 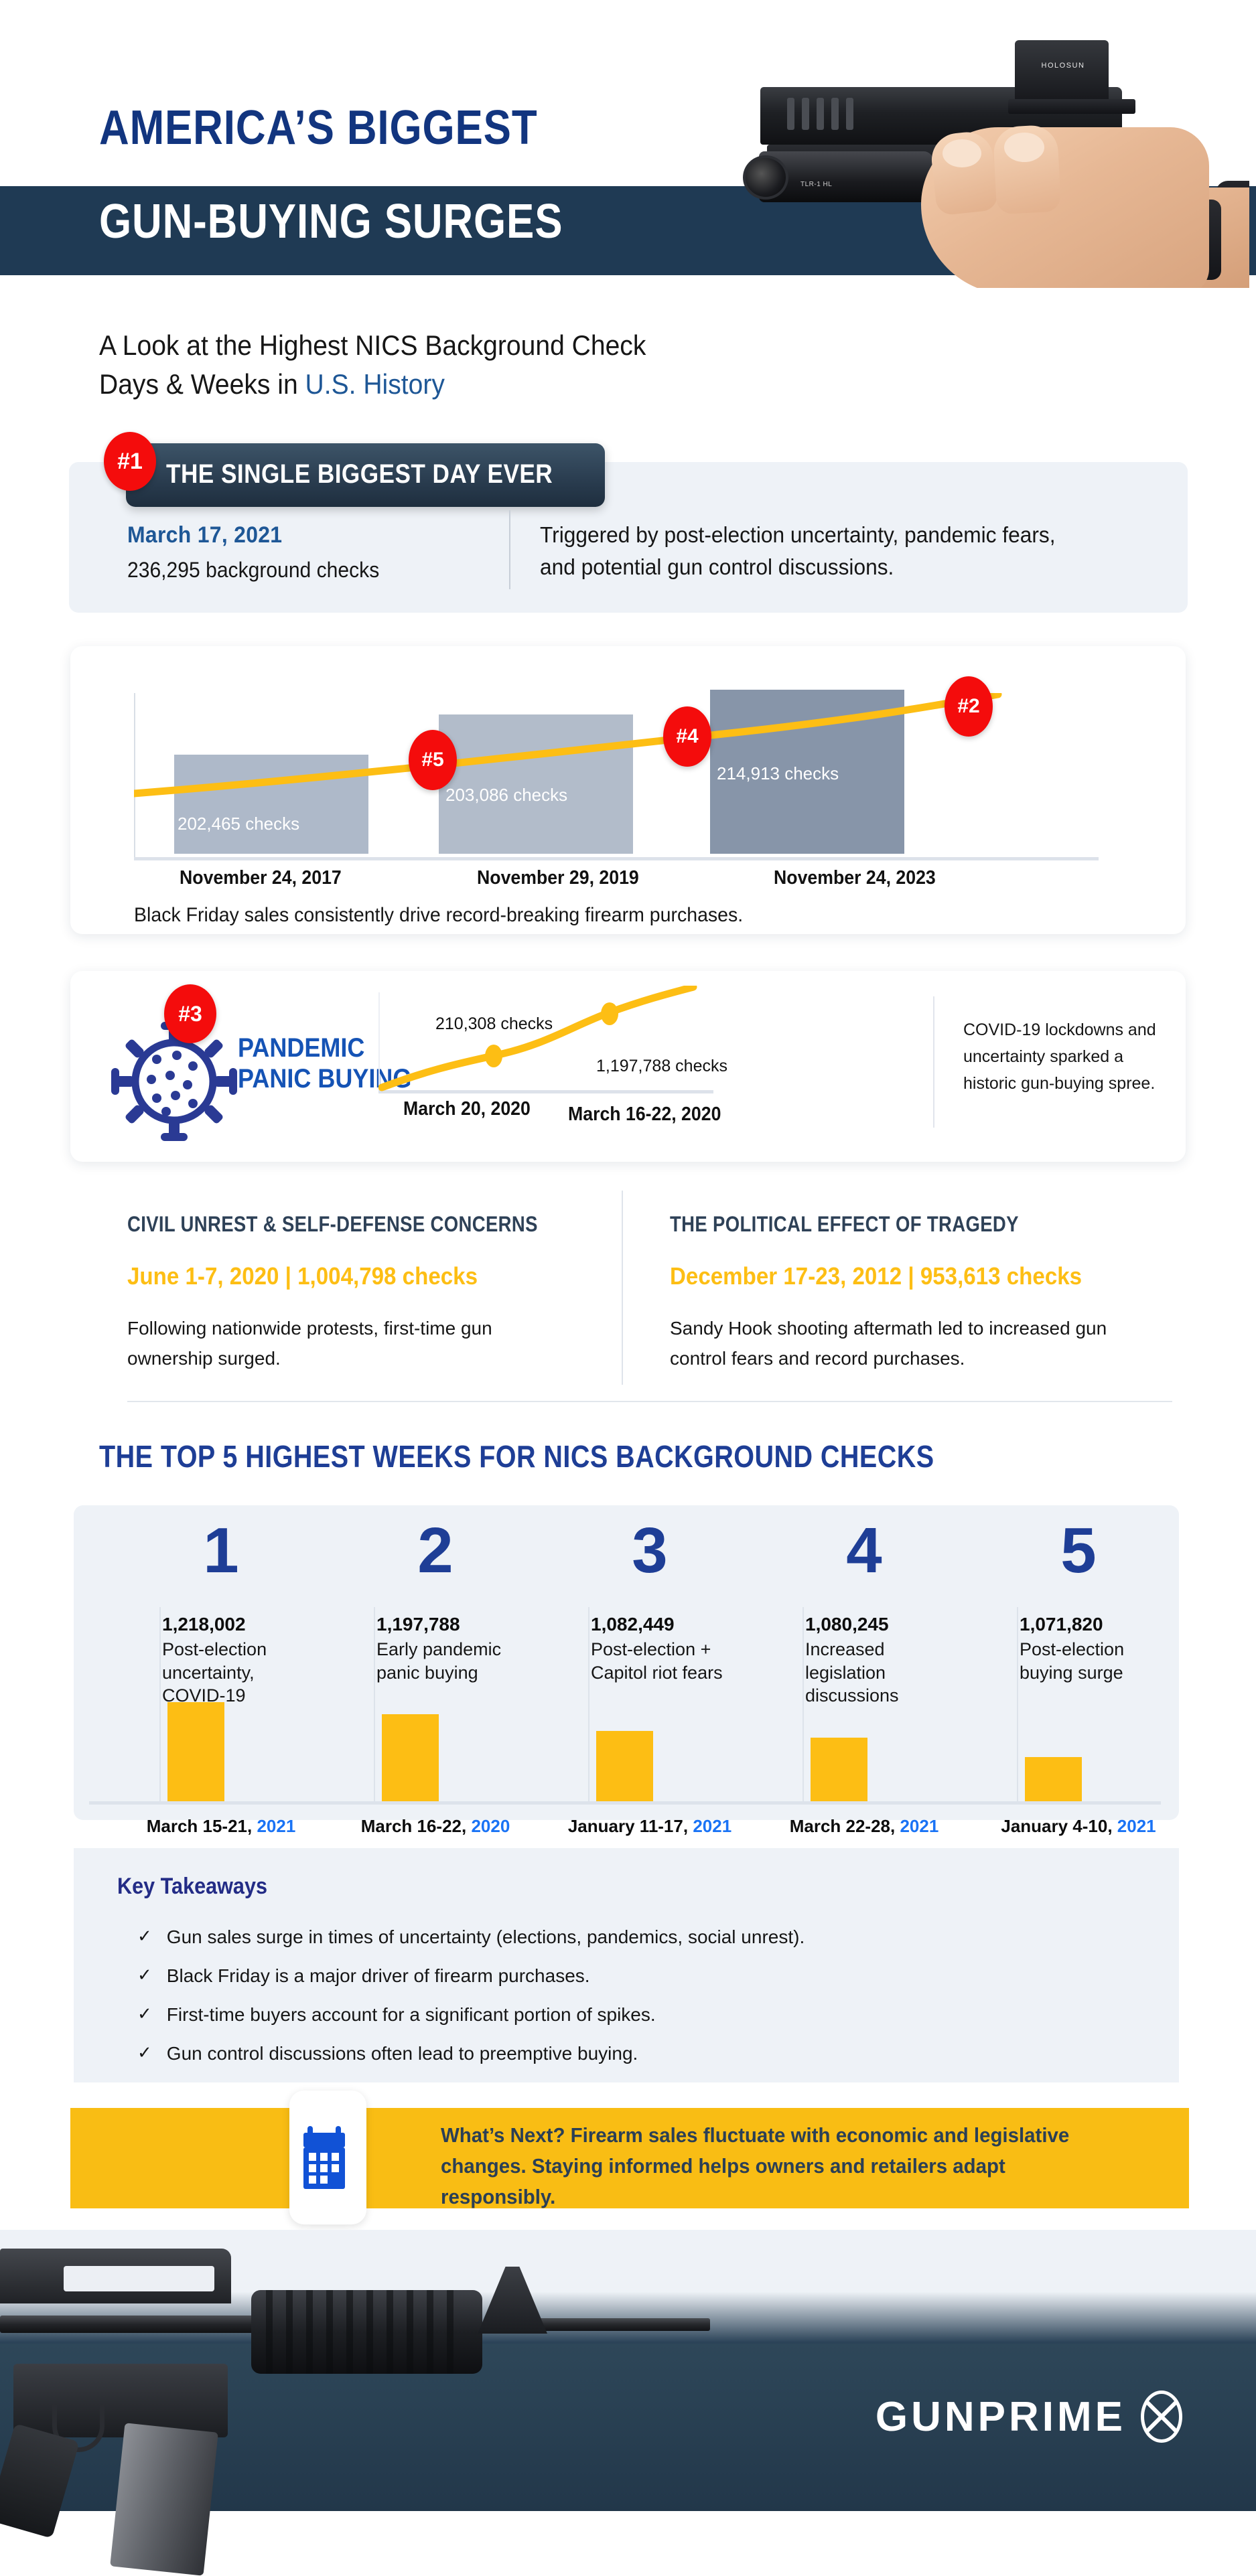 What do you see at coordinates (174, 1081) in the screenshot?
I see `coronavirus-icon` at bounding box center [174, 1081].